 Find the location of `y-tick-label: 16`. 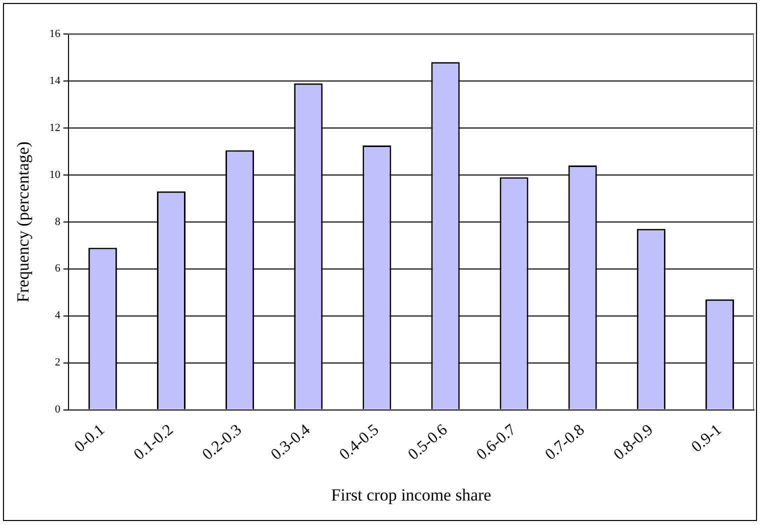

y-tick-label: 16 is located at coordinates (55, 34).